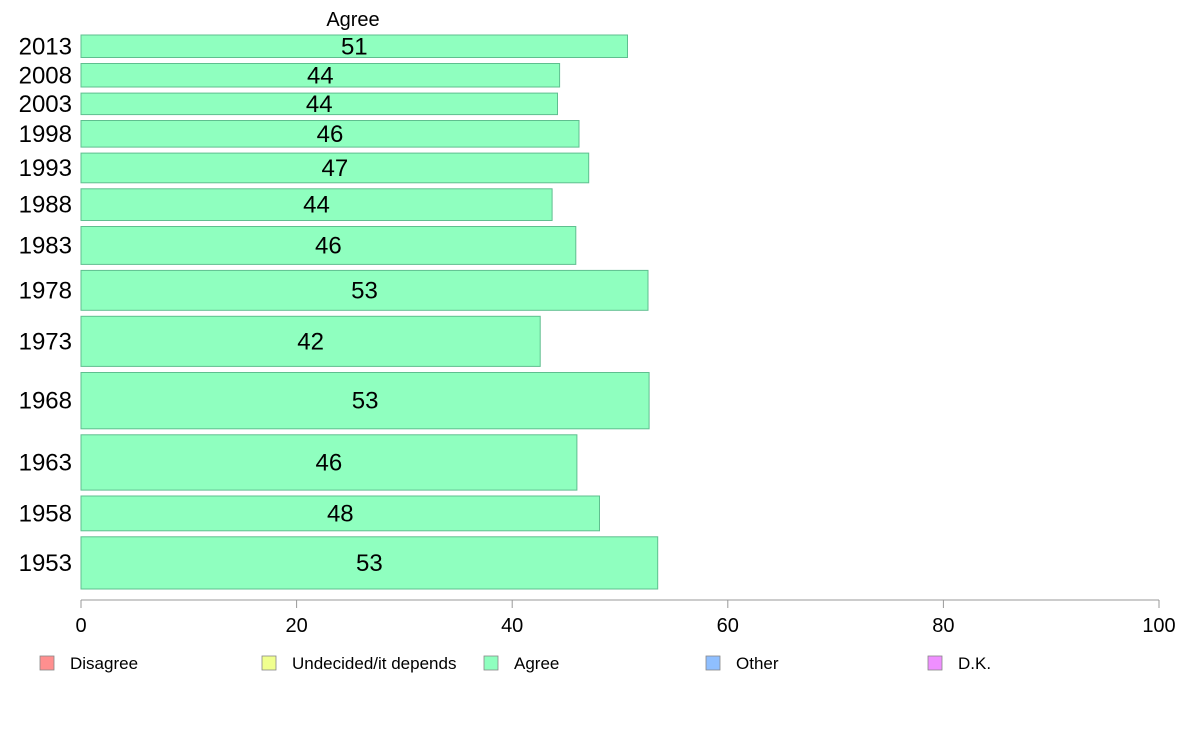  What do you see at coordinates (45, 462) in the screenshot?
I see `y-tick-label: 1963` at bounding box center [45, 462].